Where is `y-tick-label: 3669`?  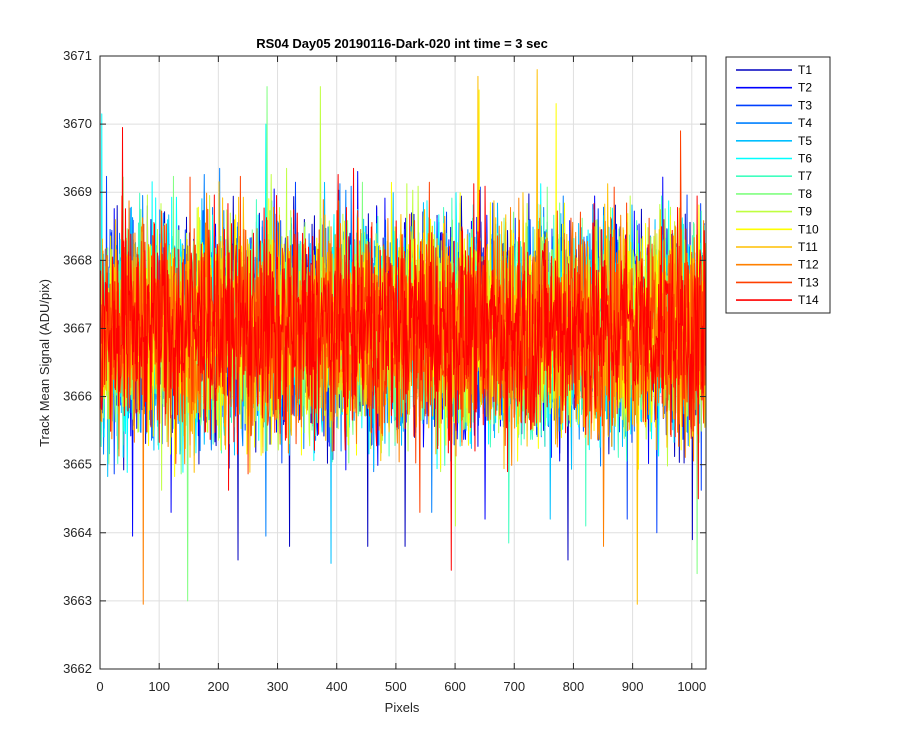 y-tick-label: 3669 is located at coordinates (77, 191).